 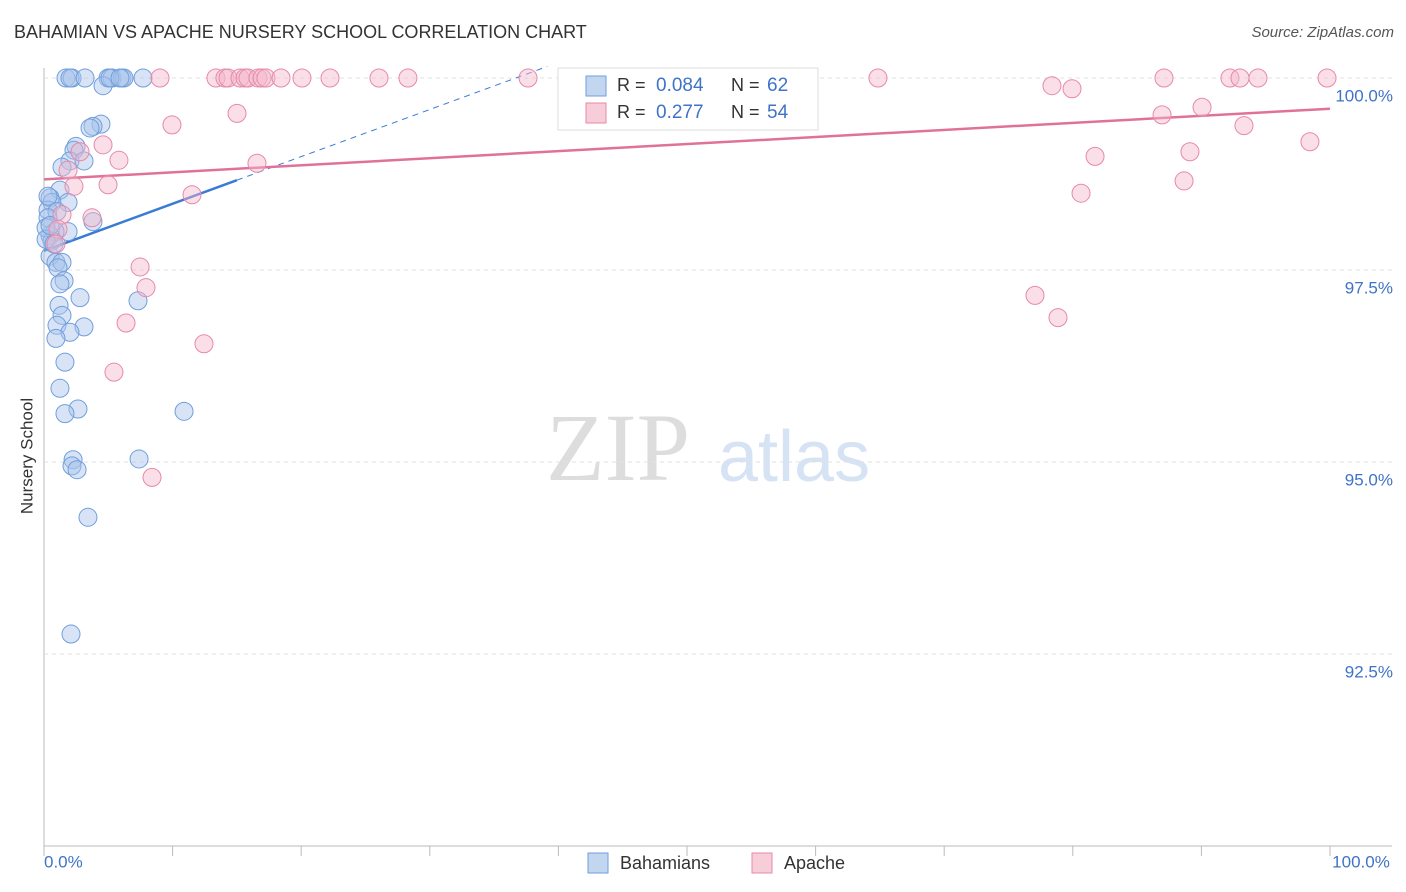 I want to click on watermark: ZIP, so click(x=618, y=447).